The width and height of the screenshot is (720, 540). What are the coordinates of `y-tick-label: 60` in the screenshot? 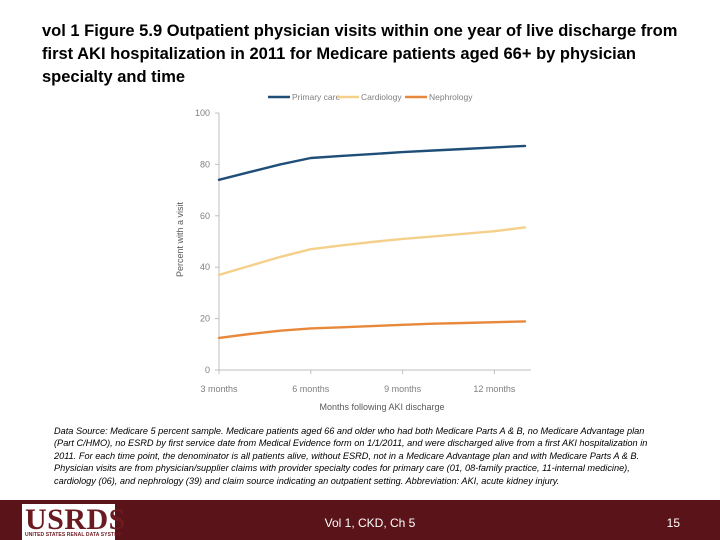 It's located at (205, 216).